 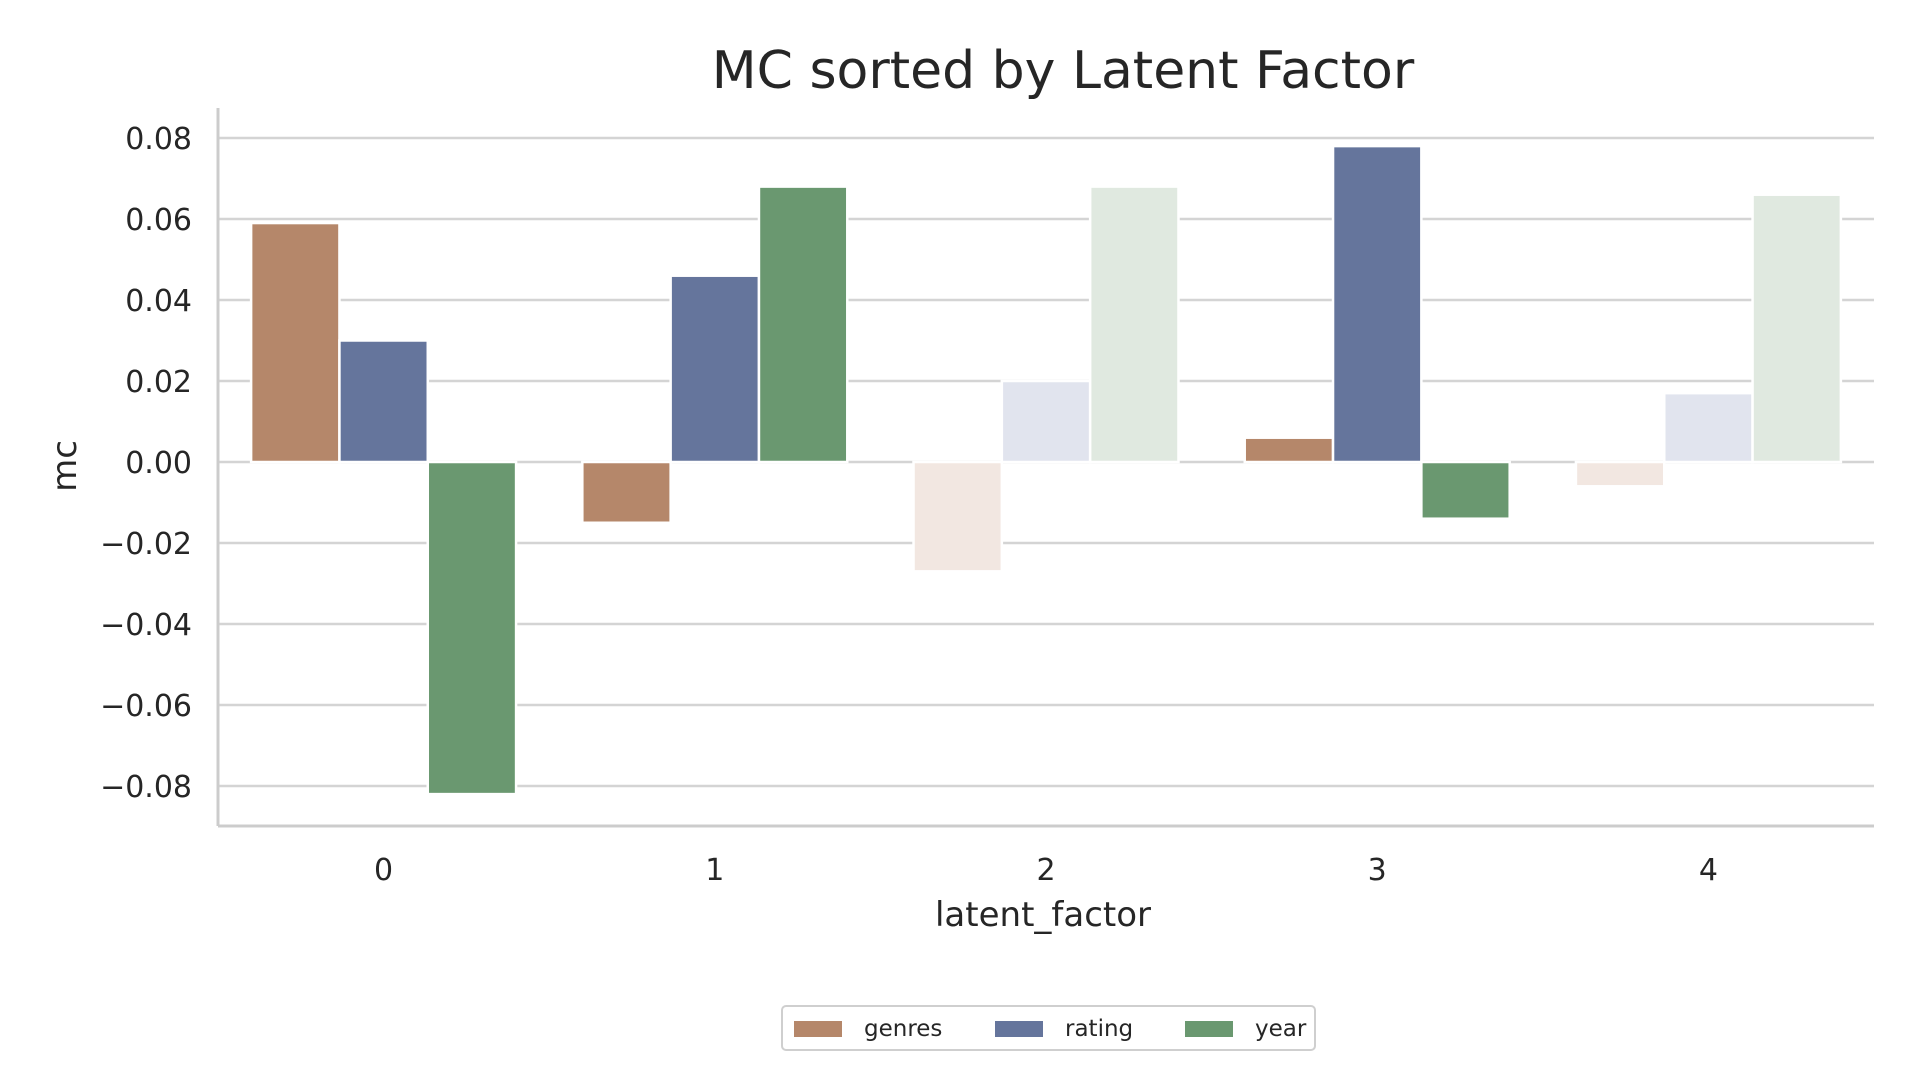 What do you see at coordinates (1099, 1029) in the screenshot?
I see `legend-label-rating: rating` at bounding box center [1099, 1029].